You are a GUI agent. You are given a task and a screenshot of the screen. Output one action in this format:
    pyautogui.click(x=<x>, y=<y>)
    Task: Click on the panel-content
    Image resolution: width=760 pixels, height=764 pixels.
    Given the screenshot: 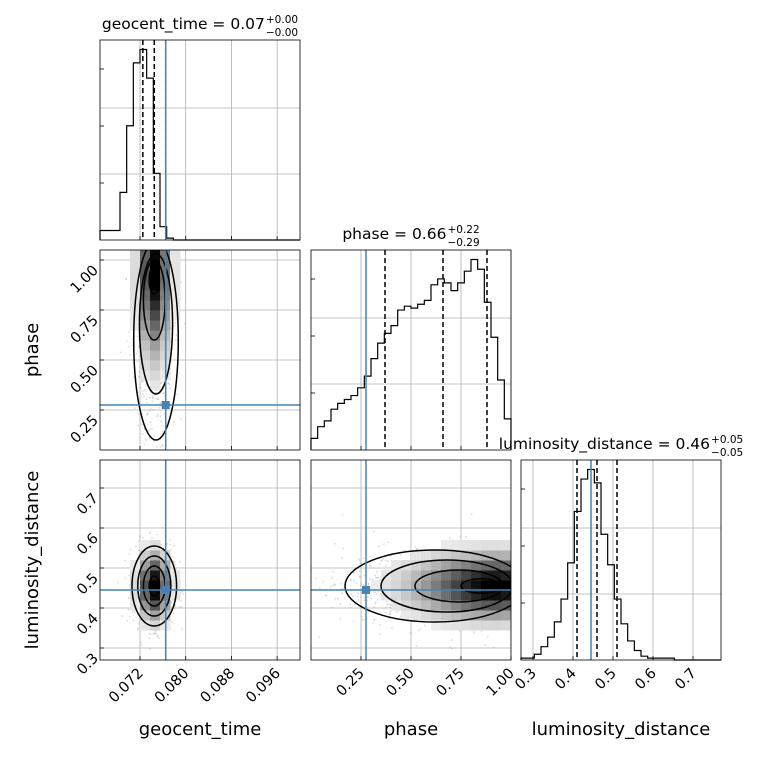 What is the action you would take?
    pyautogui.click(x=406, y=560)
    